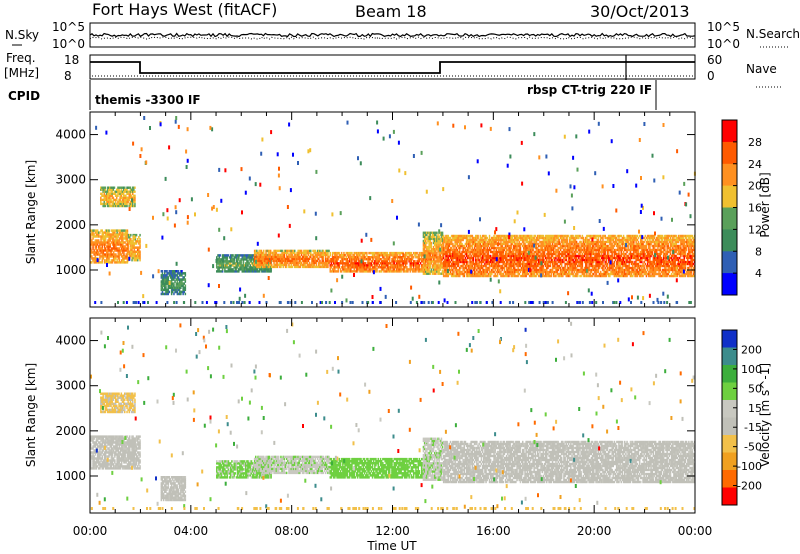 The height and width of the screenshot is (554, 800). What do you see at coordinates (24, 96) in the screenshot?
I see `cpid-label: CPID` at bounding box center [24, 96].